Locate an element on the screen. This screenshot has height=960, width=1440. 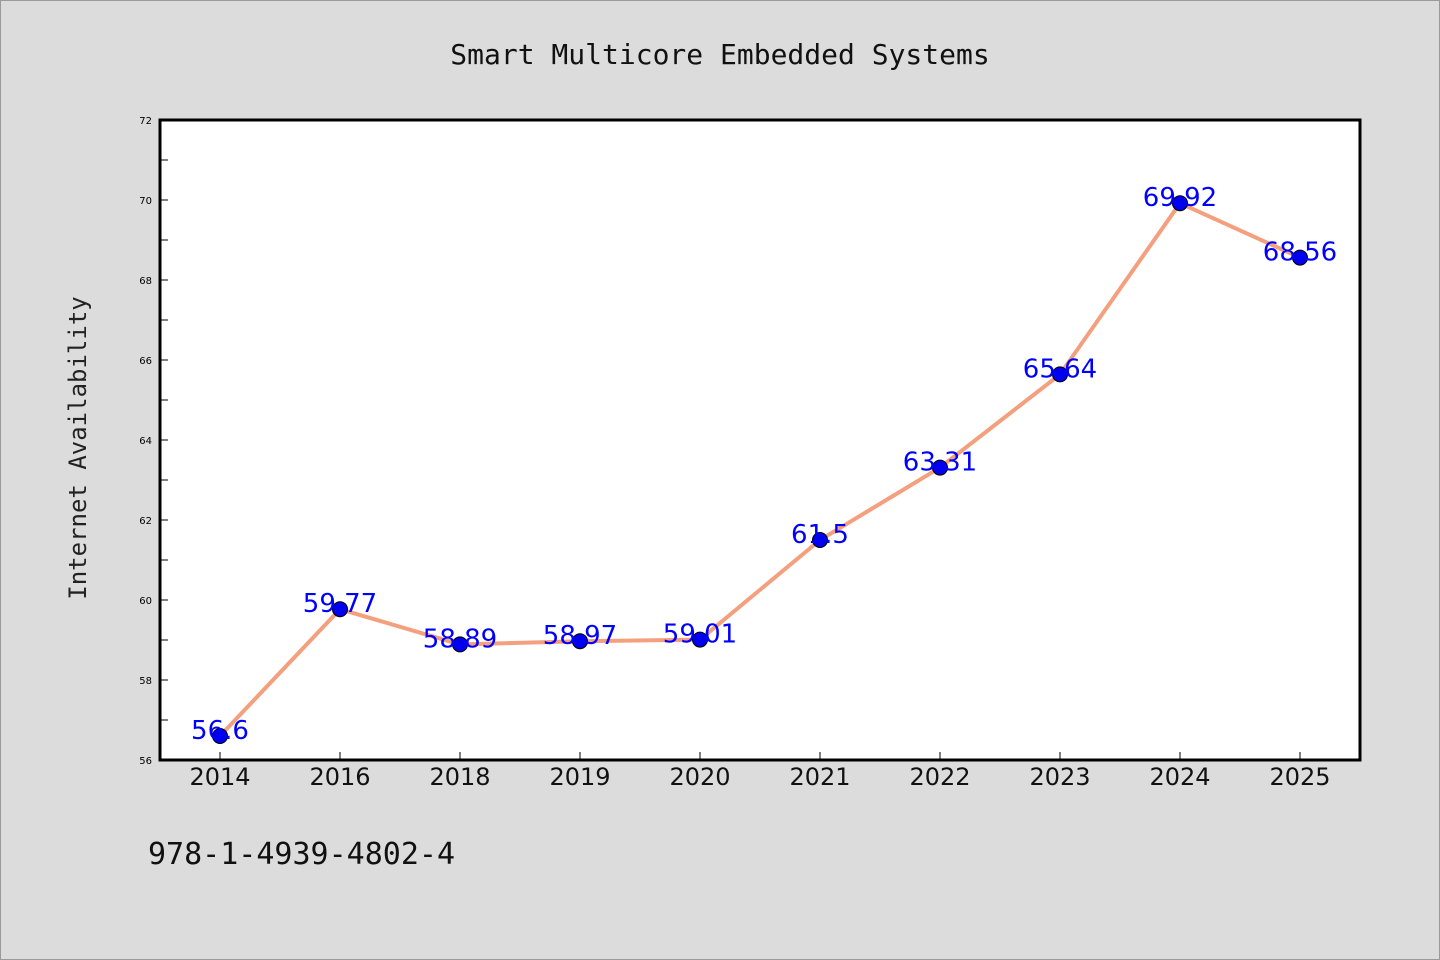
chart-title: Smart Multicore Embedded Systems is located at coordinates (719, 54).